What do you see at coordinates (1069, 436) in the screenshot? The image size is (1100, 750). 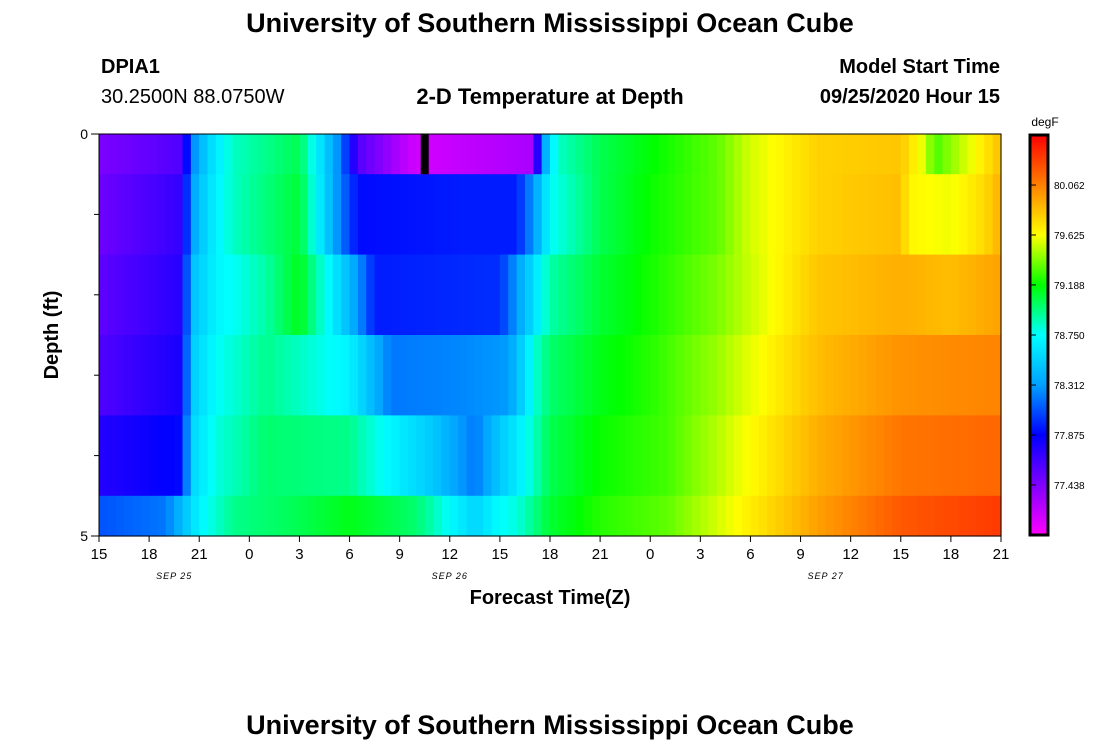 I see `colorbar-tick-label: 77.875` at bounding box center [1069, 436].